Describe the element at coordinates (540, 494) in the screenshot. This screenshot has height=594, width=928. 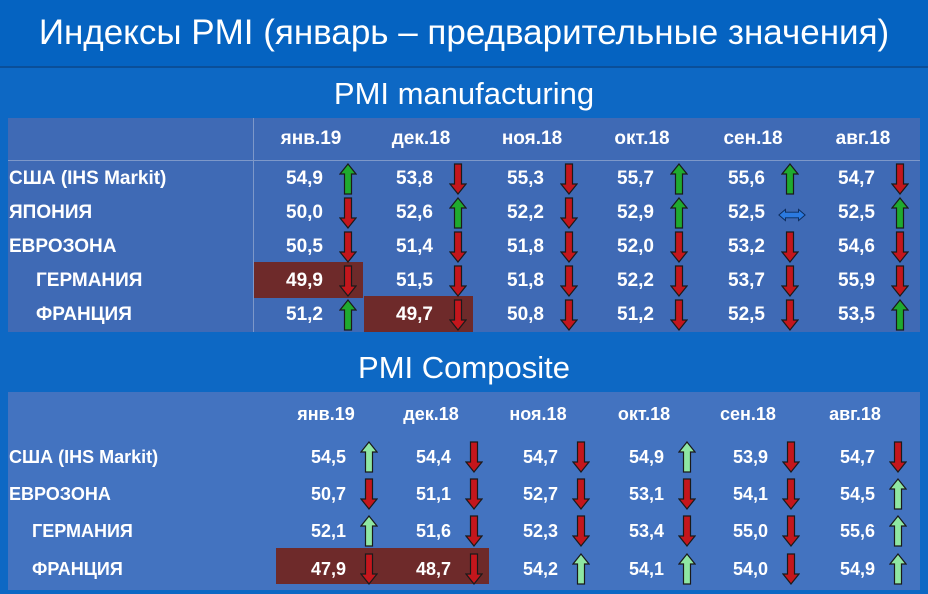
I see `value-cell: 52,7` at that location.